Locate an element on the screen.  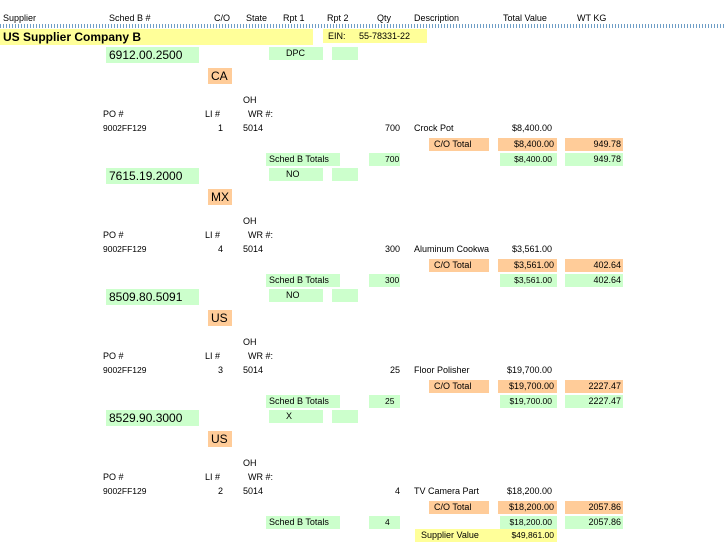
header-co: C/O is located at coordinates (222, 18).